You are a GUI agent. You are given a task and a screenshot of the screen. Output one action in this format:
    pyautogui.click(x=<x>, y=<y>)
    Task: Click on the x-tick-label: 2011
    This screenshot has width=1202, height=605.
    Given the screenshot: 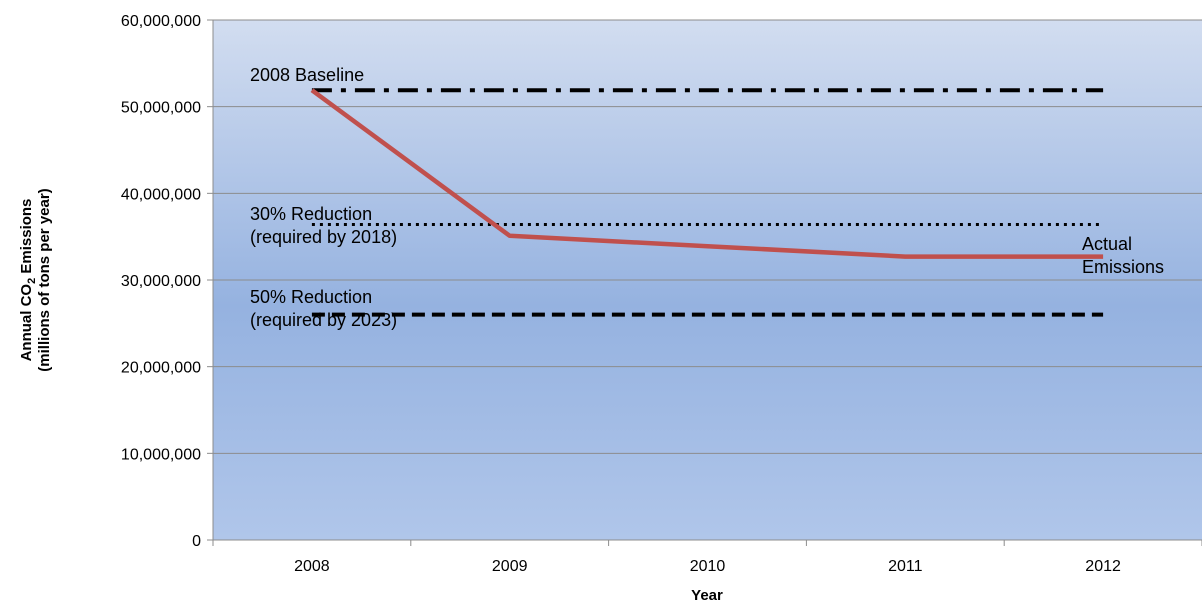 What is the action you would take?
    pyautogui.click(x=905, y=566)
    